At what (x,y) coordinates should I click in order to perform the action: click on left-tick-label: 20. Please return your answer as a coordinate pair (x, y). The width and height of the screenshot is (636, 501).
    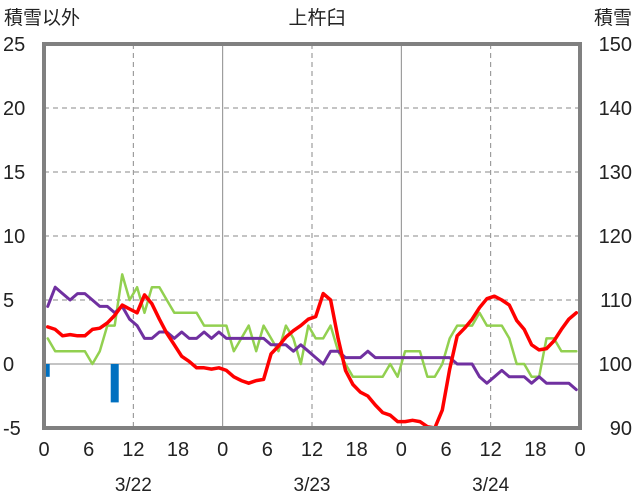
    Looking at the image, I should click on (14, 109).